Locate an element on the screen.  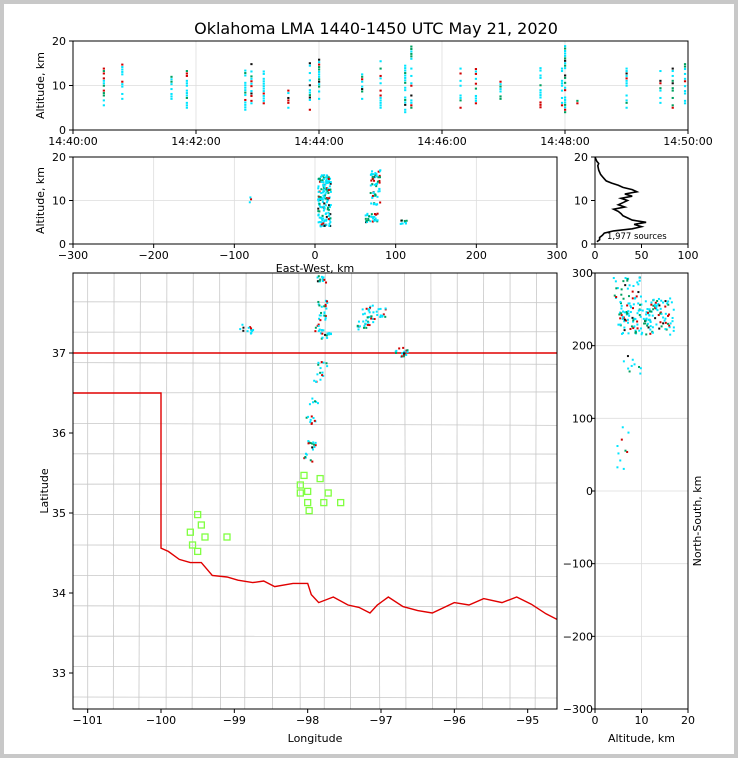
y-tick-label: −300 is located at coordinates (578, 709).